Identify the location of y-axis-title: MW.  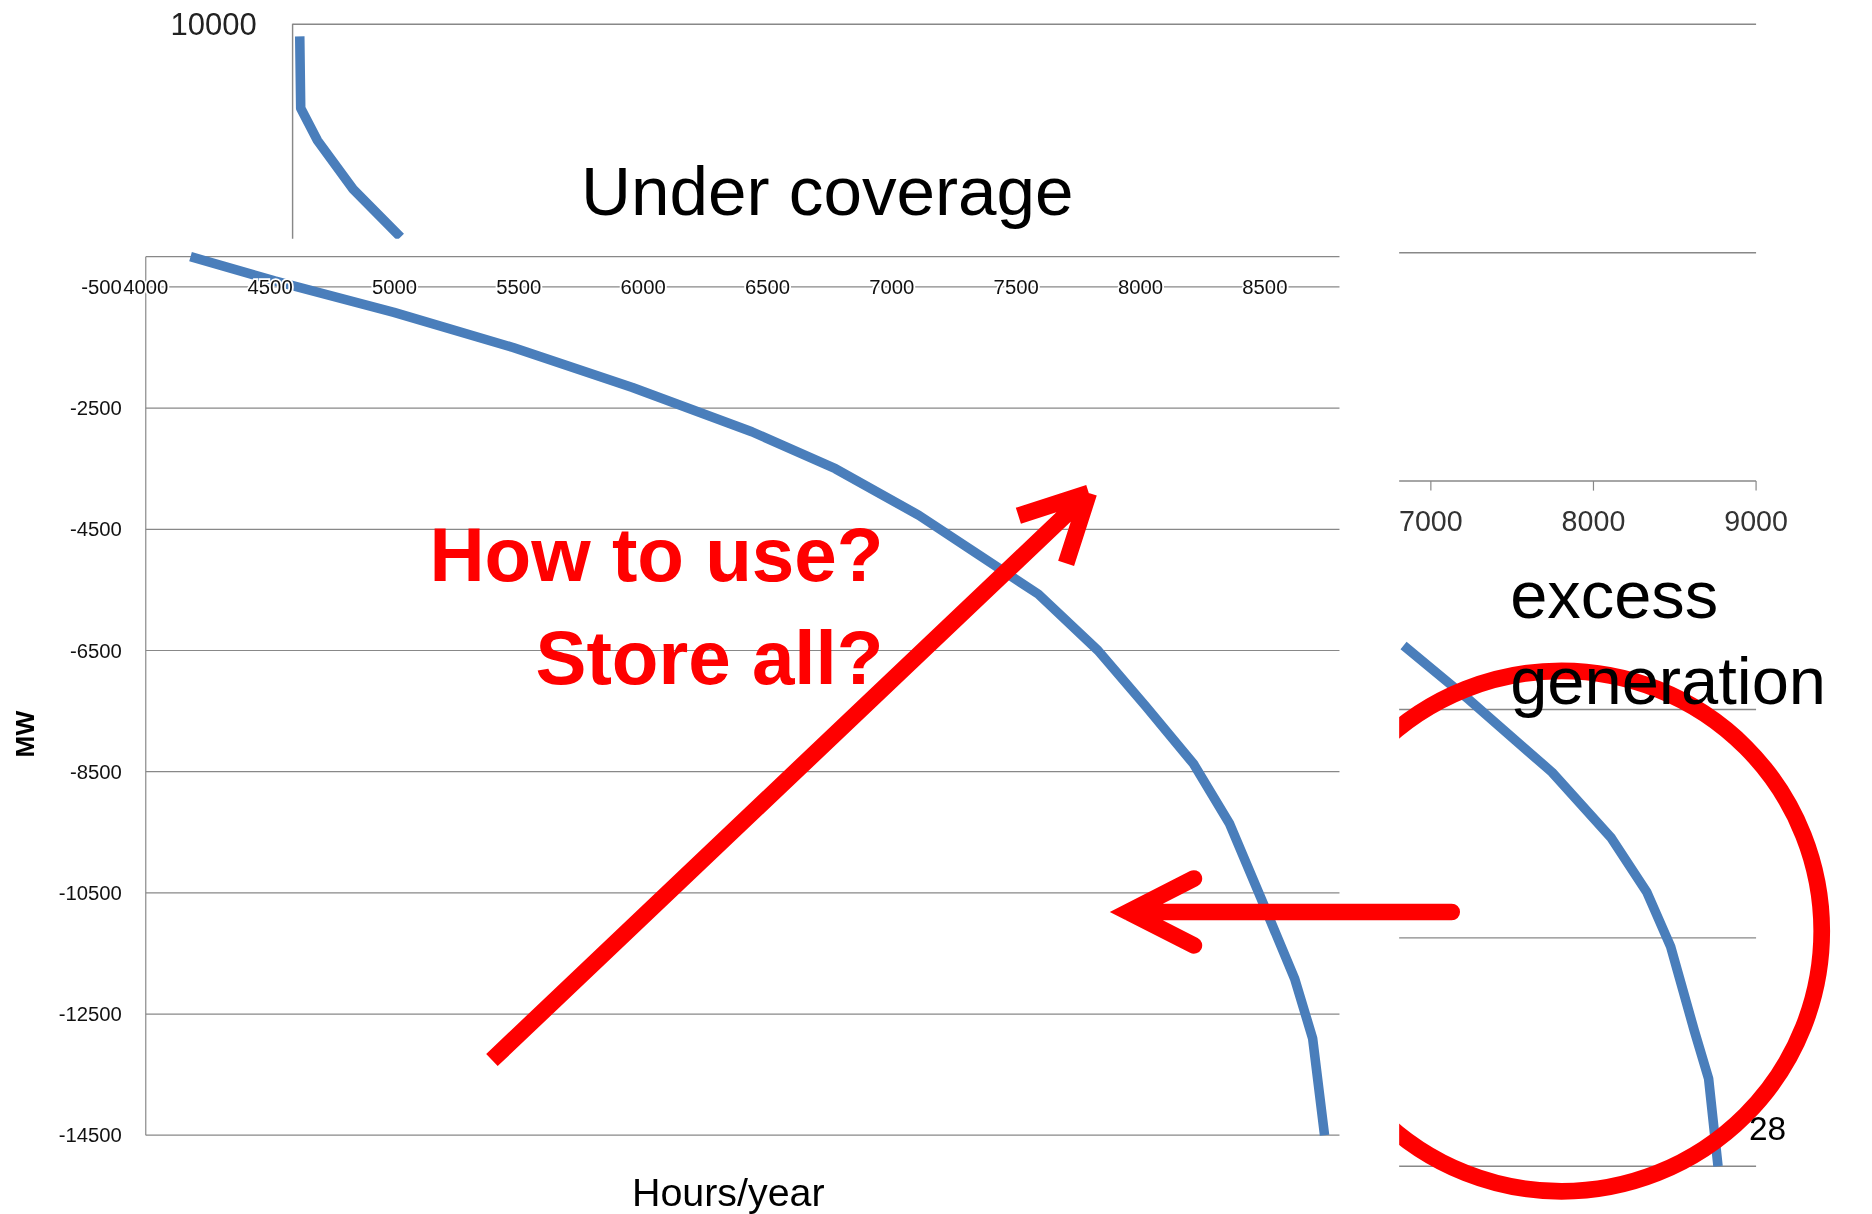
(24, 734).